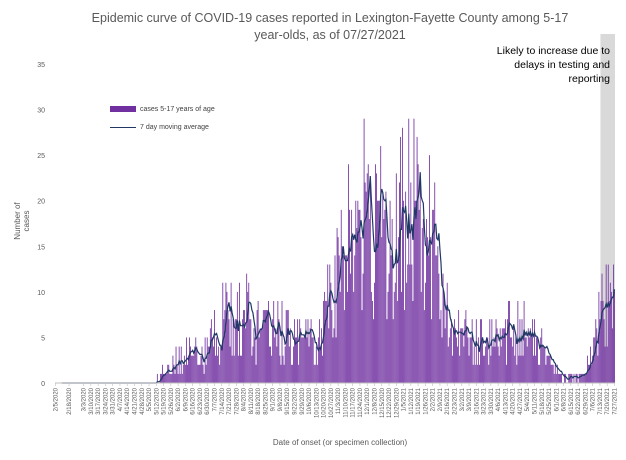 The width and height of the screenshot is (626, 460). I want to click on x-tick-label: 1/5/2021, so click(405, 399).